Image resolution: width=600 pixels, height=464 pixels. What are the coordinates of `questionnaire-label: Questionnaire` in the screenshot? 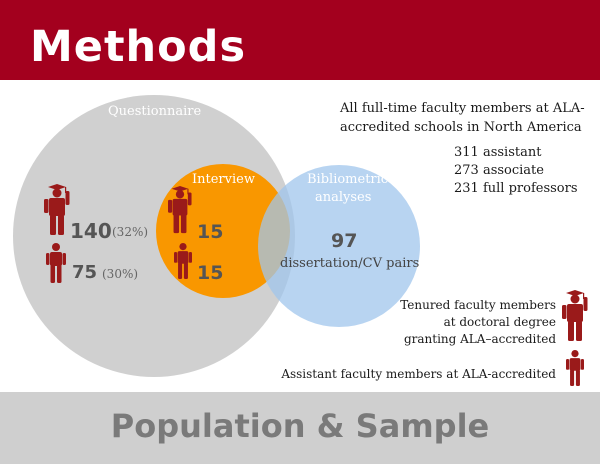 It's located at (155, 111).